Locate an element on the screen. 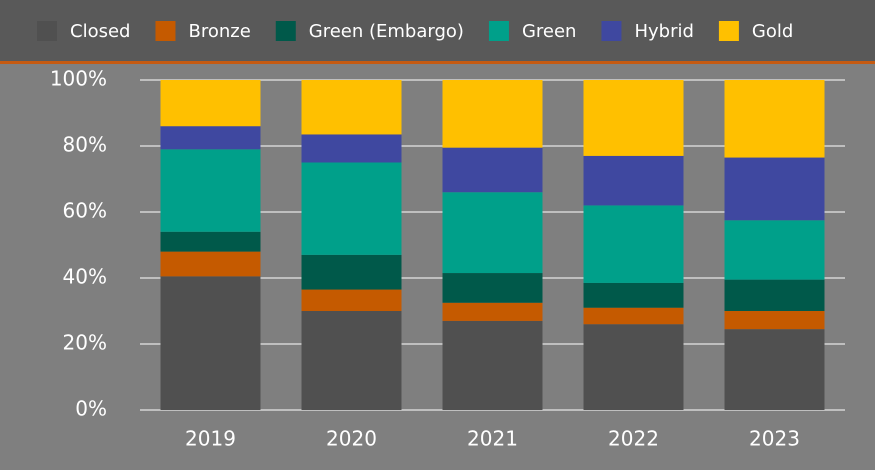 This screenshot has width=875, height=470. legend-label: Bronze is located at coordinates (219, 31).